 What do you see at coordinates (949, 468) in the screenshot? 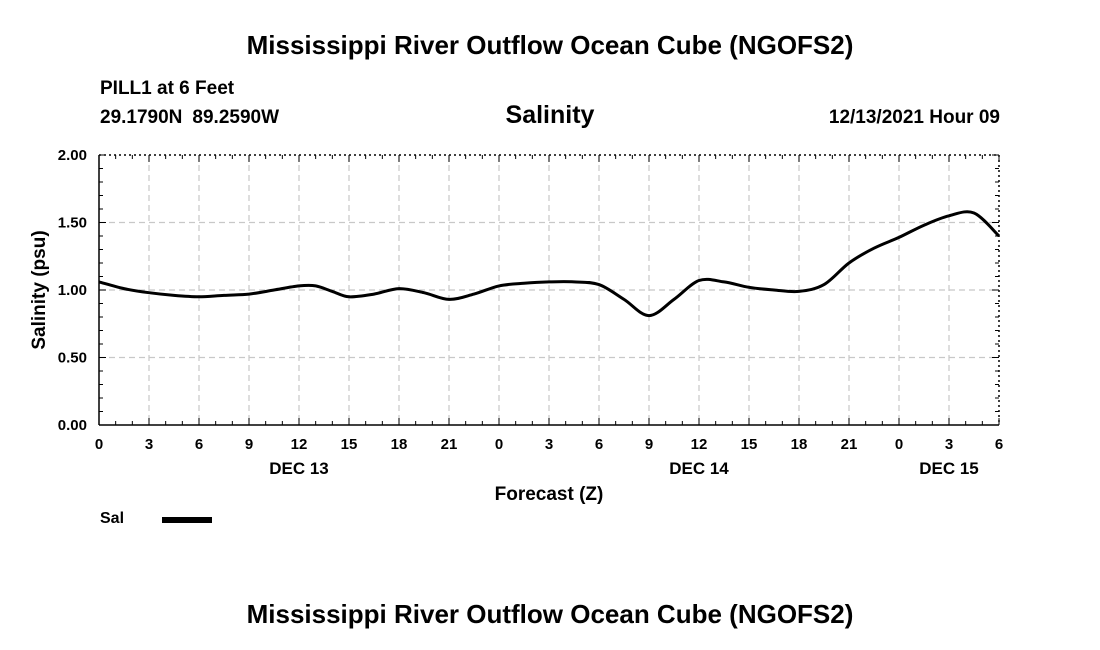
I see `day-label: DEC 15` at bounding box center [949, 468].